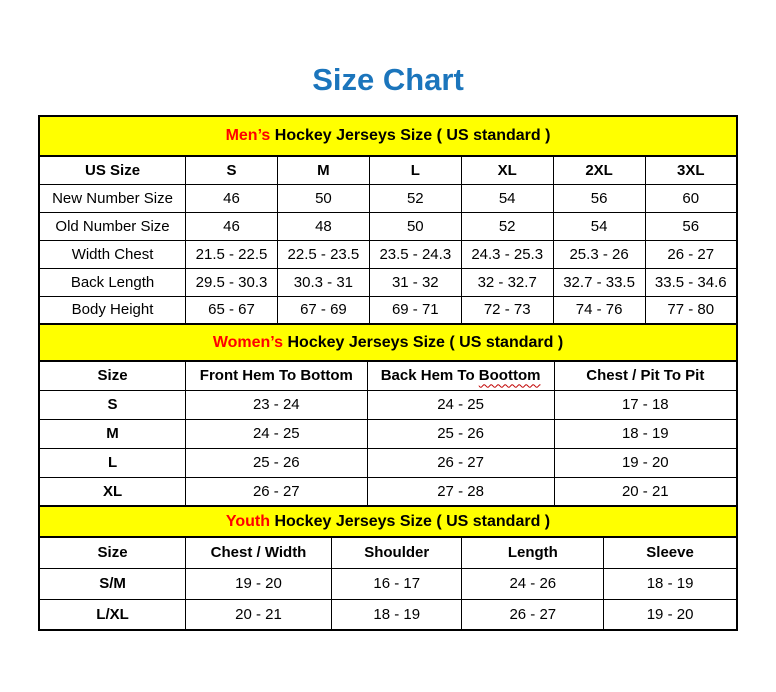  I want to click on page-title: Size Chart, so click(388, 79).